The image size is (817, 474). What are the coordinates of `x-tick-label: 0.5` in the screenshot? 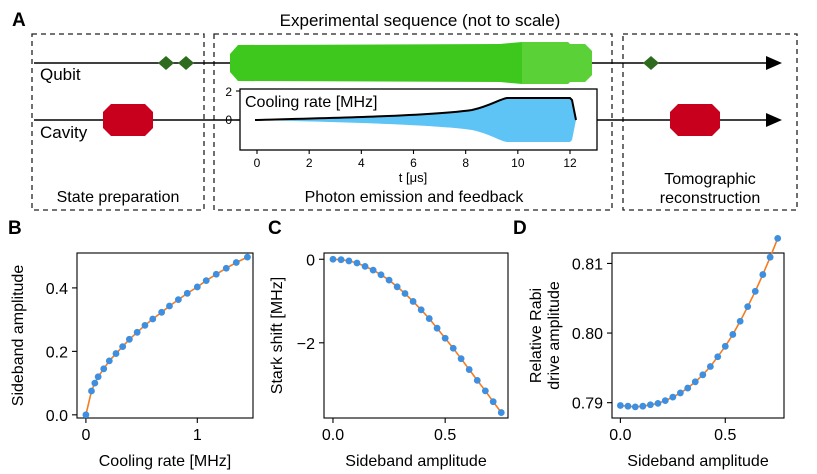 It's located at (445, 435).